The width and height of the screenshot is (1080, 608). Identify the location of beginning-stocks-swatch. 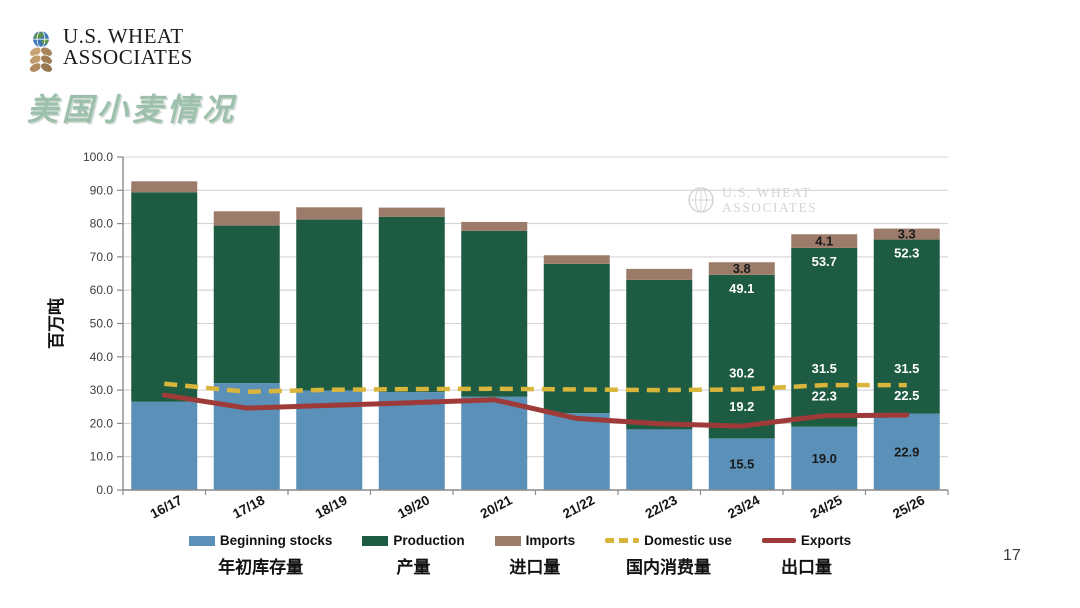
(201, 540).